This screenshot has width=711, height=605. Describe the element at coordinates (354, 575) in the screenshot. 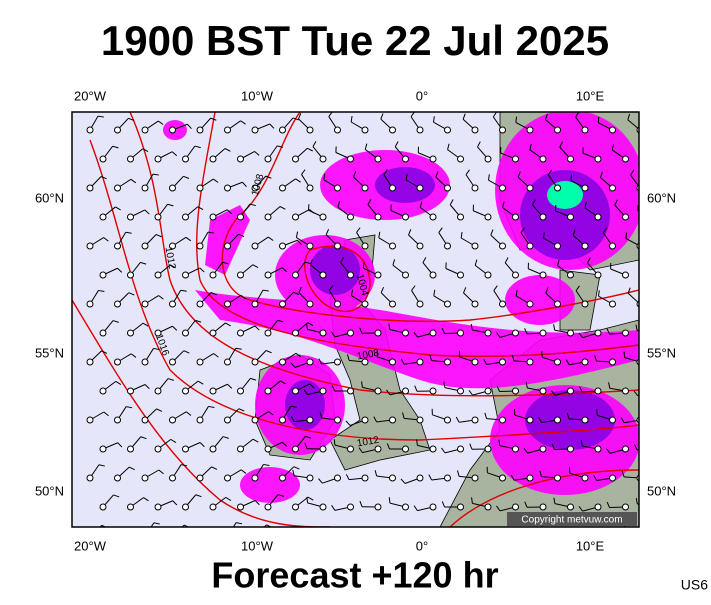

I see `forecast-label: Forecast +120 hr` at that location.